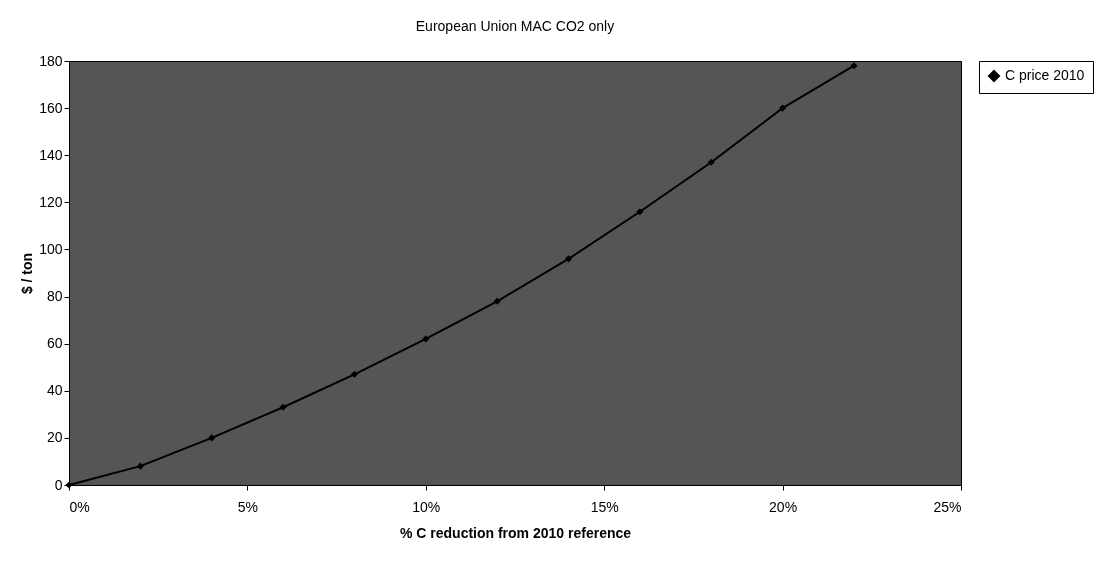  What do you see at coordinates (58, 484) in the screenshot?
I see `y-tick-label: 0` at bounding box center [58, 484].